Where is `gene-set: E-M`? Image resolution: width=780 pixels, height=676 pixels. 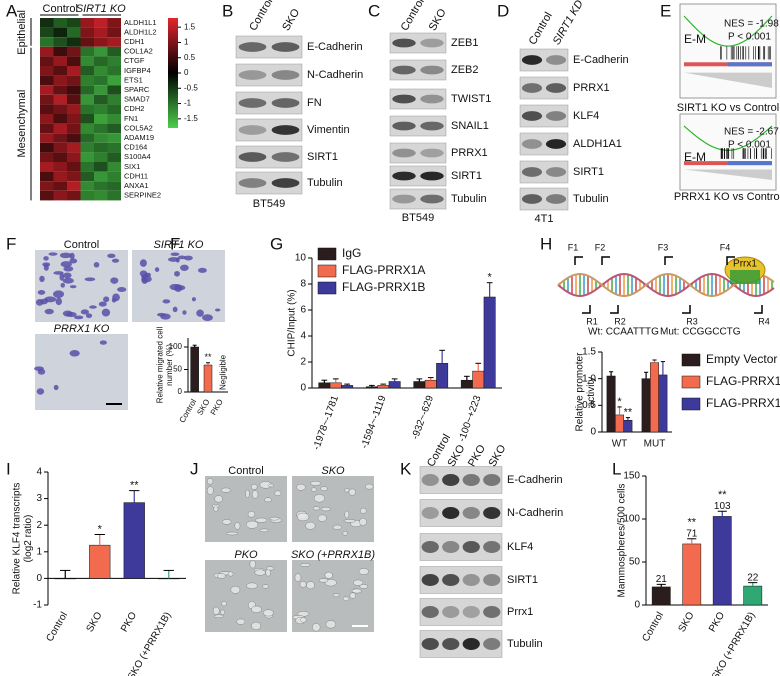 gene-set: E-M is located at coordinates (695, 157).